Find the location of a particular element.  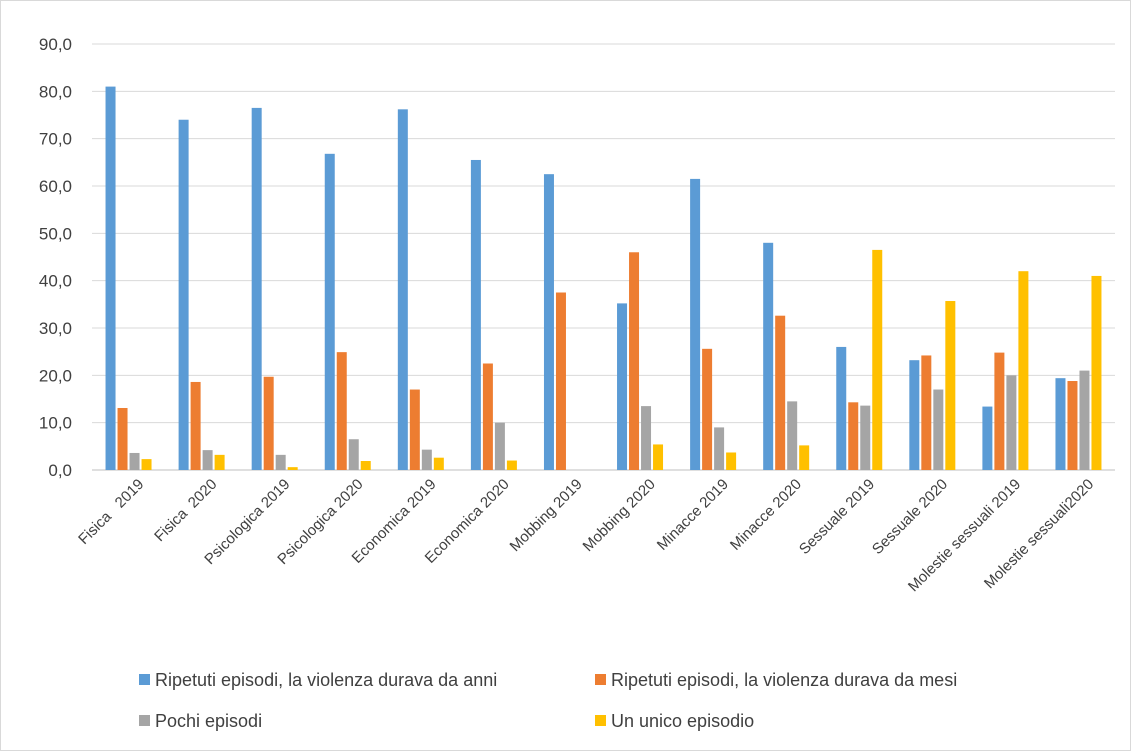

y-tick-label: 0,0 is located at coordinates (60, 470).